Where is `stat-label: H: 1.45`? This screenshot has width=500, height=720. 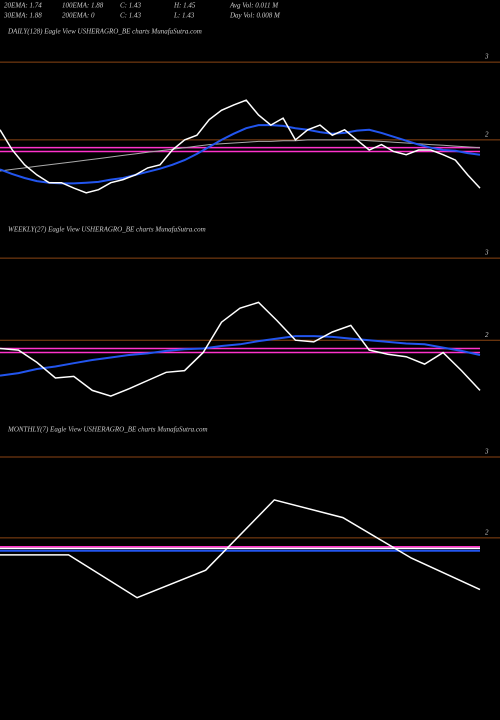 stat-label: H: 1.45 is located at coordinates (184, 6).